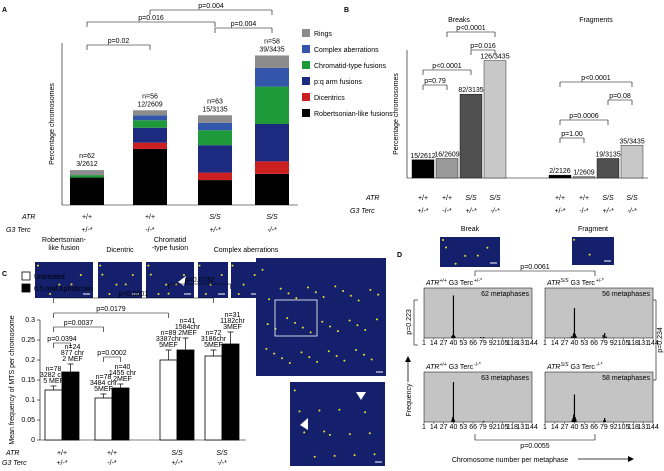  What do you see at coordinates (63, 289) in the screenshot?
I see `legend-label: 0.5 mM Aphidicolin` at bounding box center [63, 289].